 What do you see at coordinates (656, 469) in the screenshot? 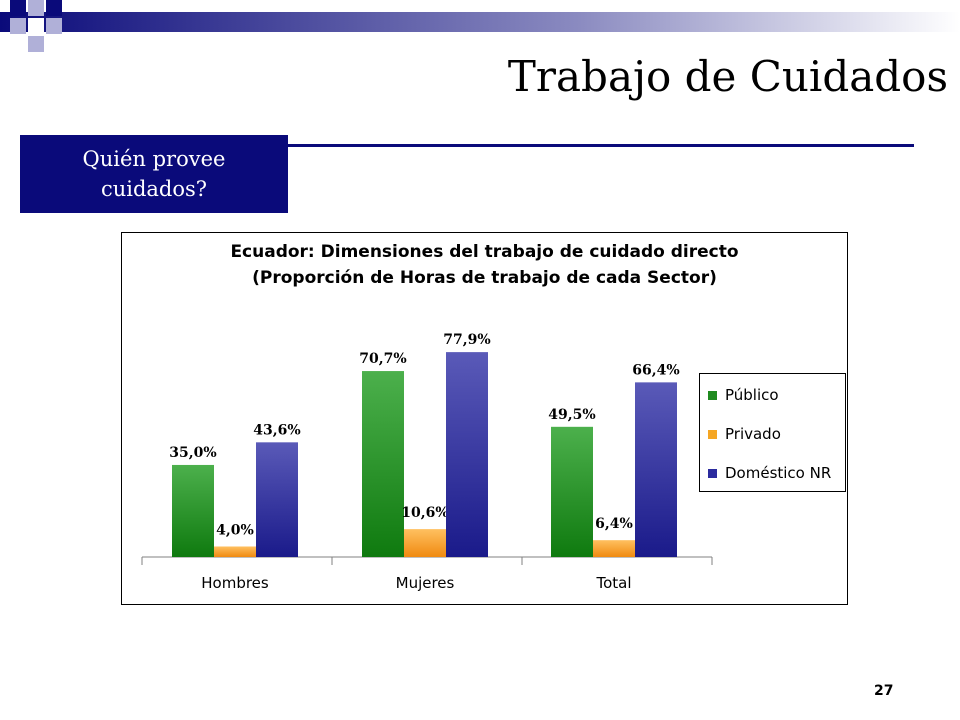
I see `bar-dom-stico-nr-total` at bounding box center [656, 469].